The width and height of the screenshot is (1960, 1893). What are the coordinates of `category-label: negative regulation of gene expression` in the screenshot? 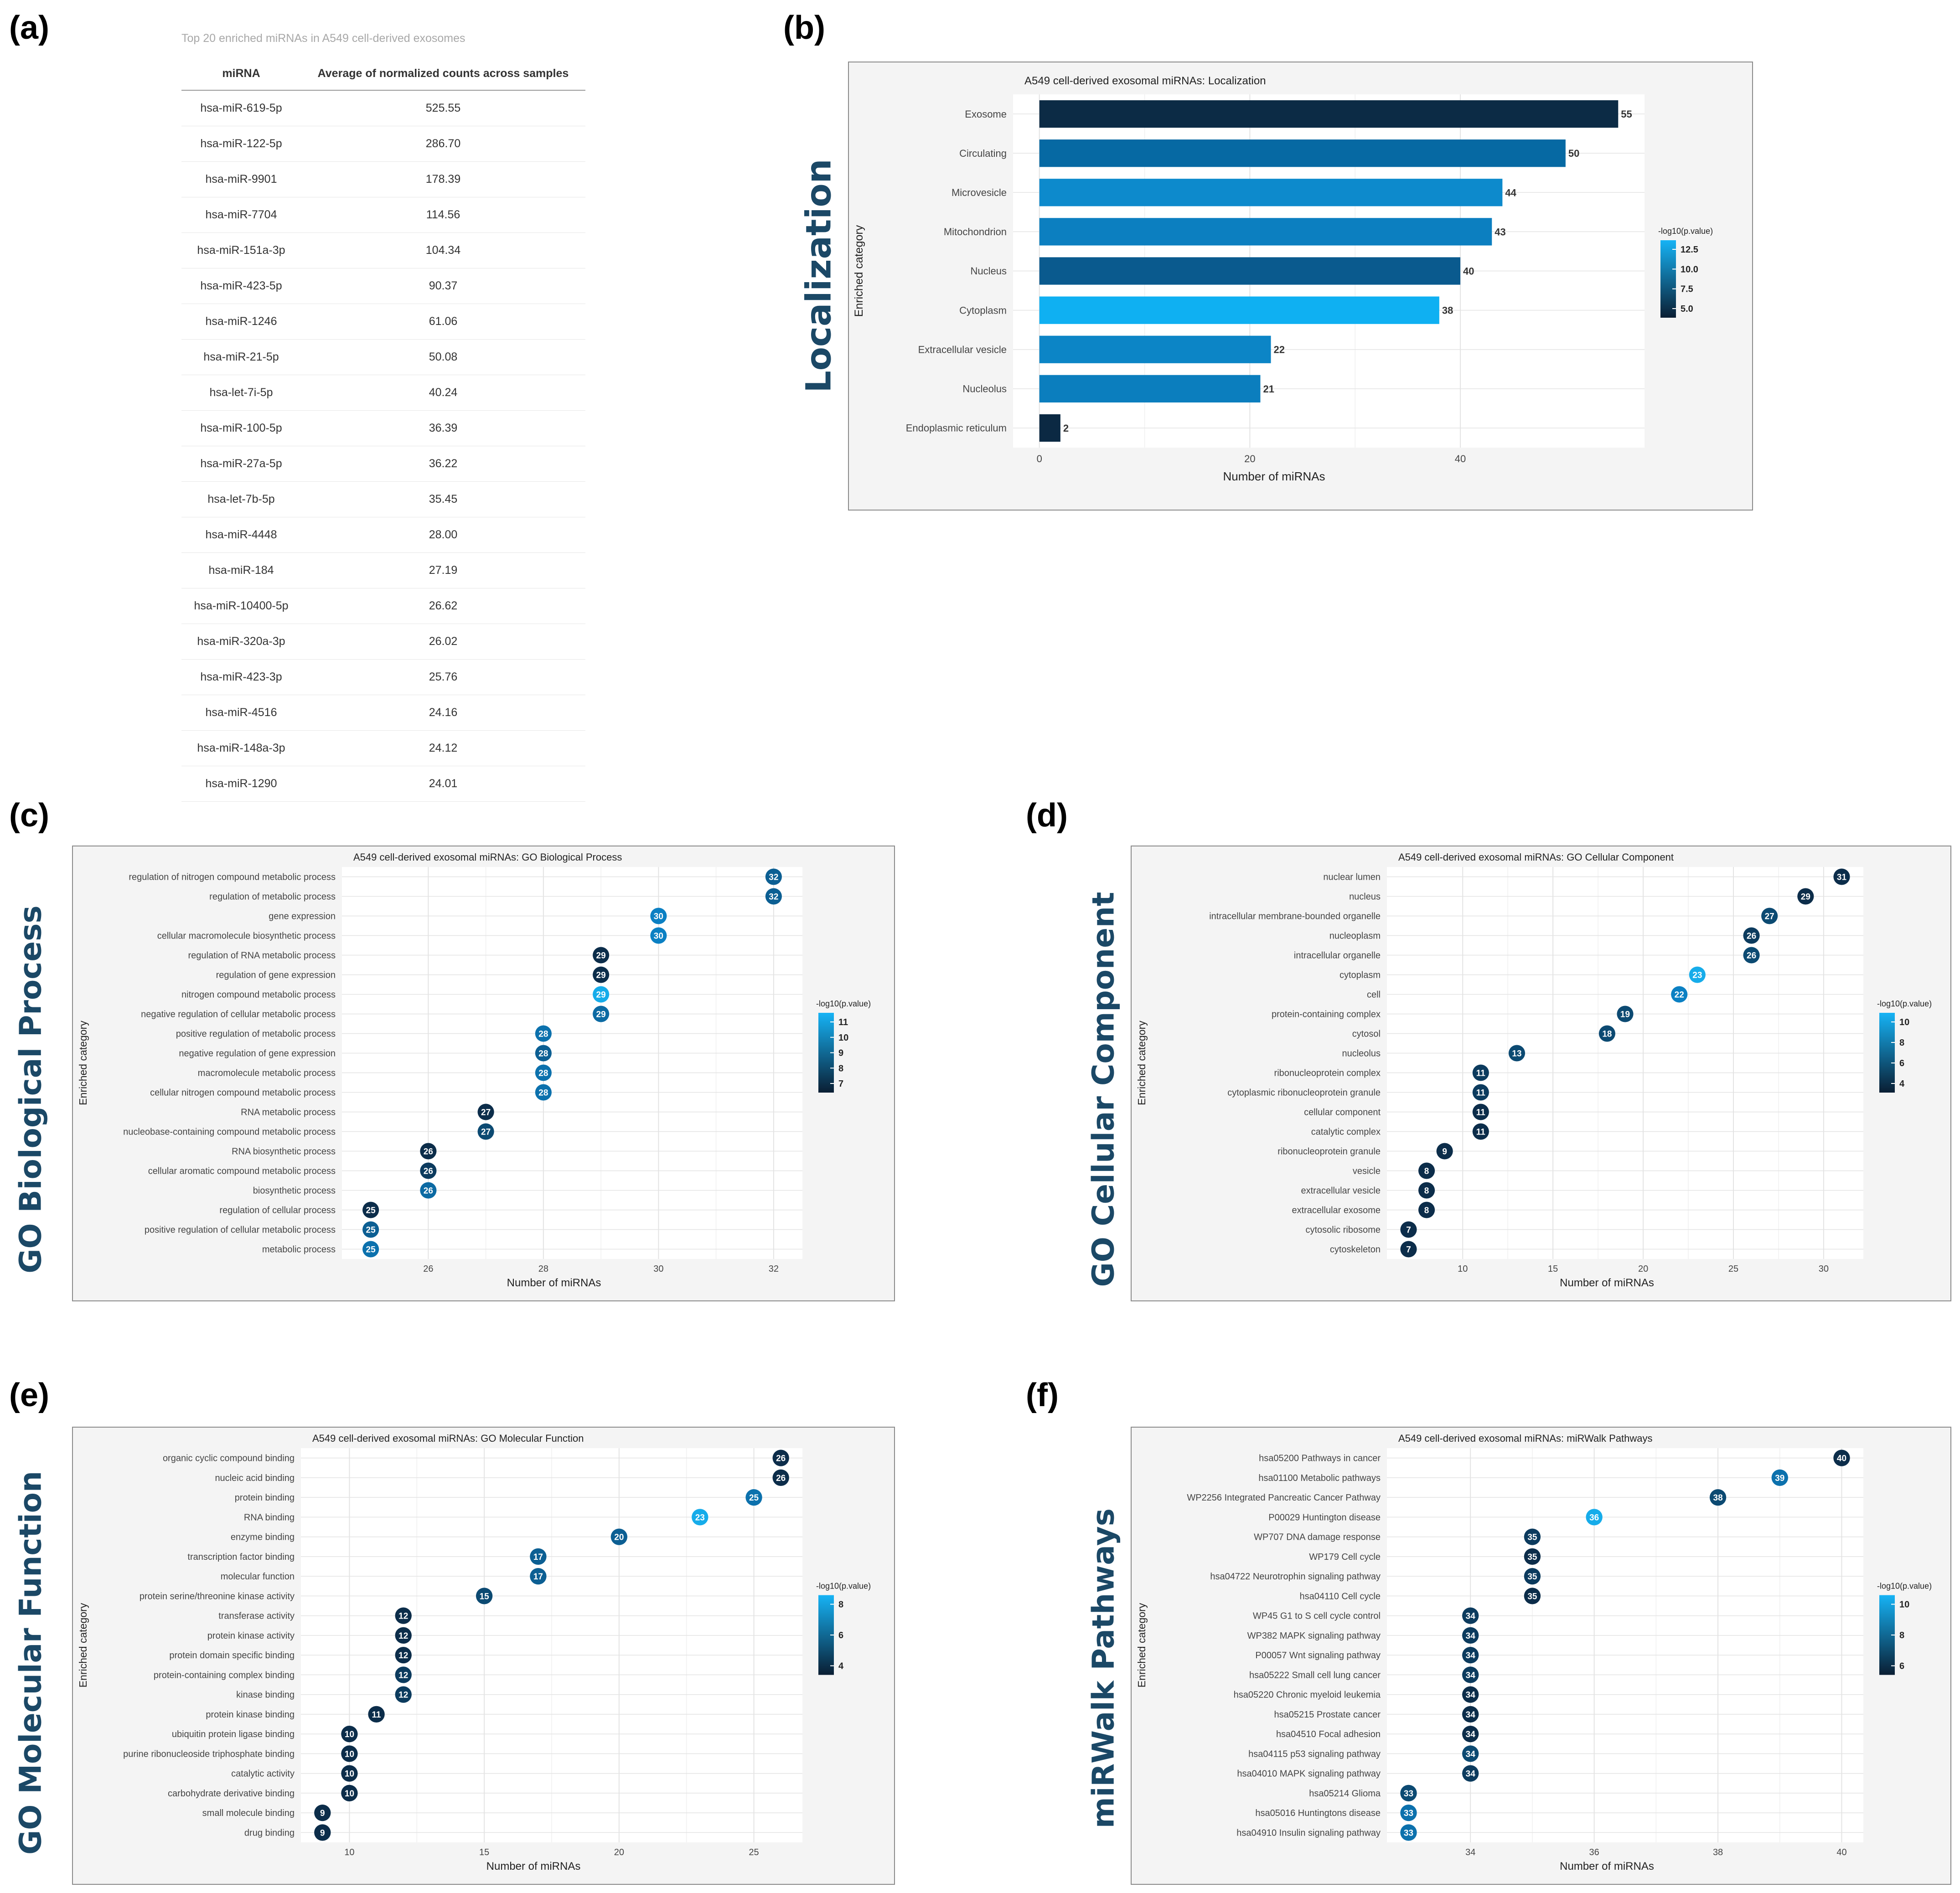 It's located at (257, 1054).